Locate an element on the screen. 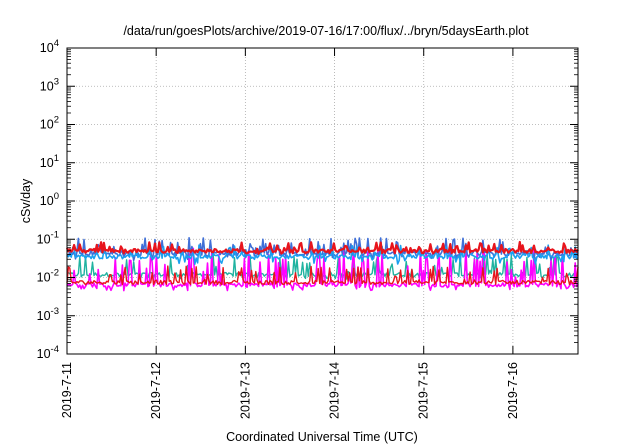 Image resolution: width=640 pixels, height=448 pixels. y-tick-labels: 10⁻⁴ 10⁻³ 10⁻² 10⁻¹ 10⁰ 10¹ 10² 10³ 10⁴ is located at coordinates (48, 199).